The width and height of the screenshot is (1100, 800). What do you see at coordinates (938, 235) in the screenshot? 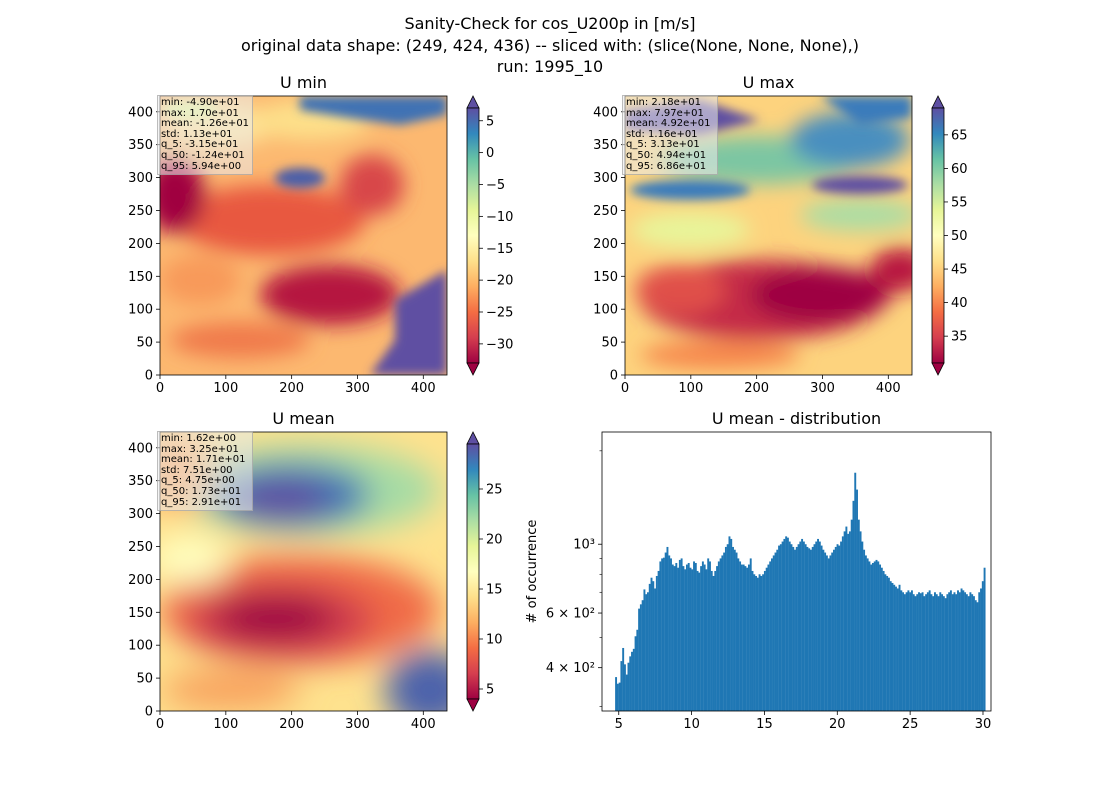
I see `colorbar-umax-body` at bounding box center [938, 235].